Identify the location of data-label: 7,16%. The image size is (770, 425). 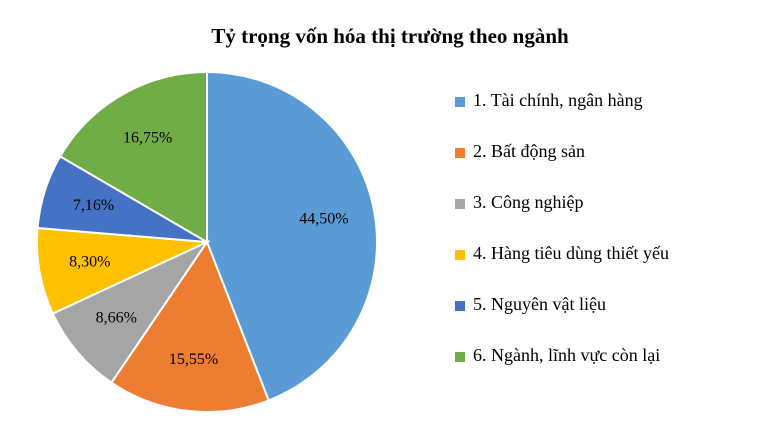
(93, 205).